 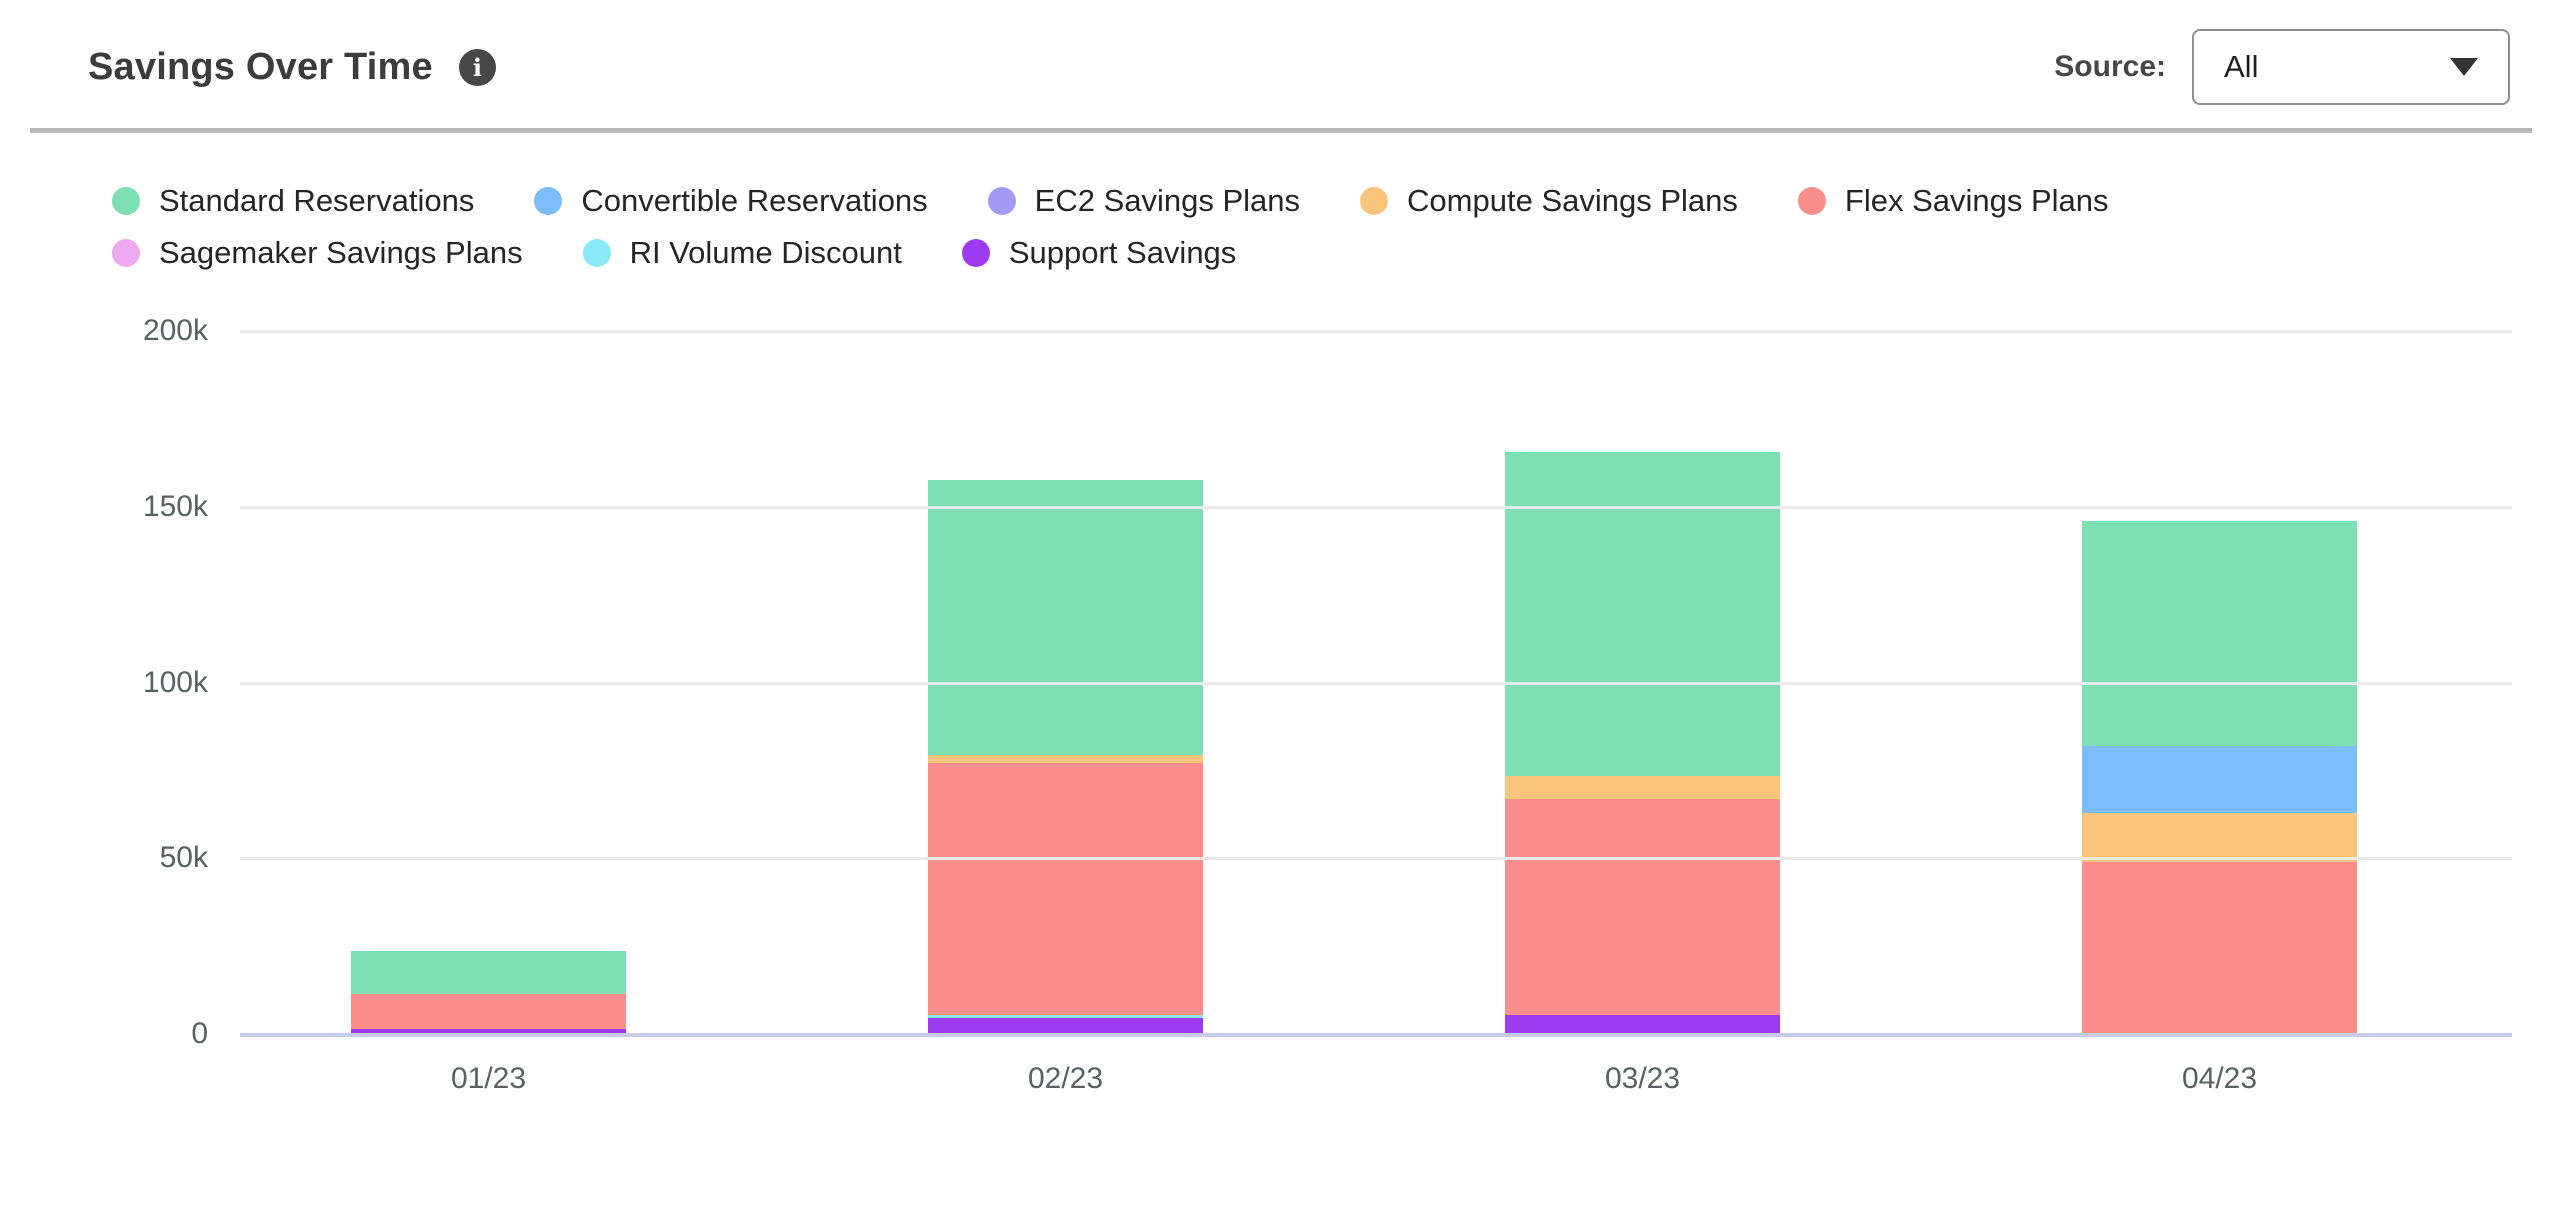 I want to click on legend-item: Convertible Reservations, so click(x=731, y=201).